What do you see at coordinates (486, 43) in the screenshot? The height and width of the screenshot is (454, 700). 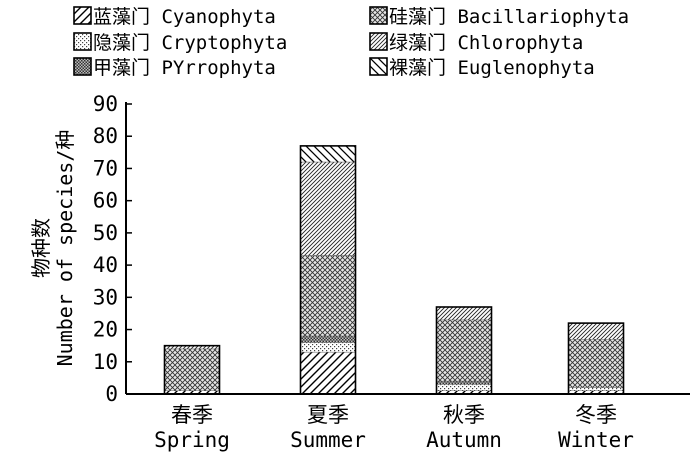 I see `legend-entry-label: 绿藻门 Chlorophyta` at bounding box center [486, 43].